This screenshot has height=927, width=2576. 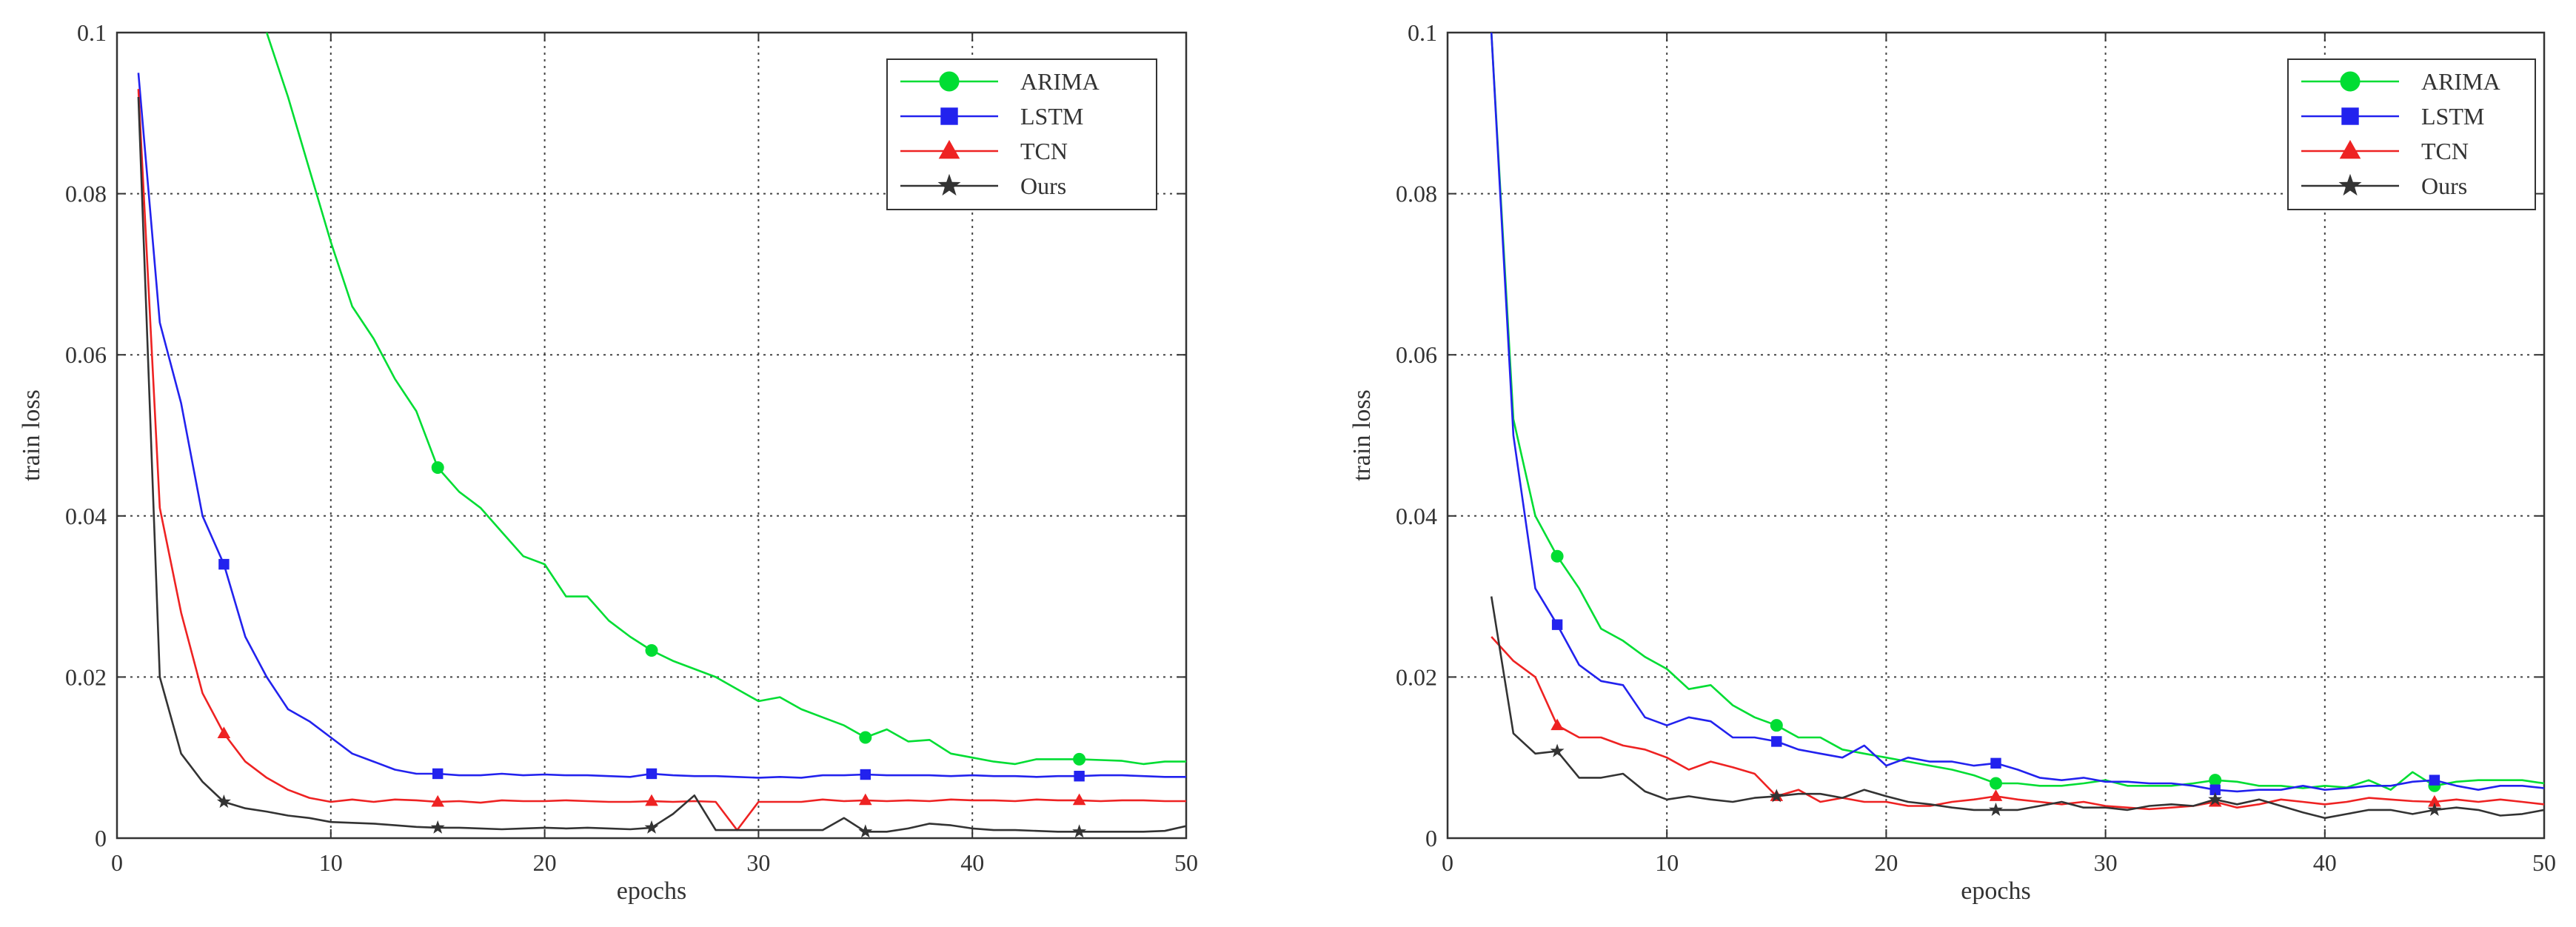 What do you see at coordinates (2017, 723) in the screenshot?
I see `series-line-tcn` at bounding box center [2017, 723].